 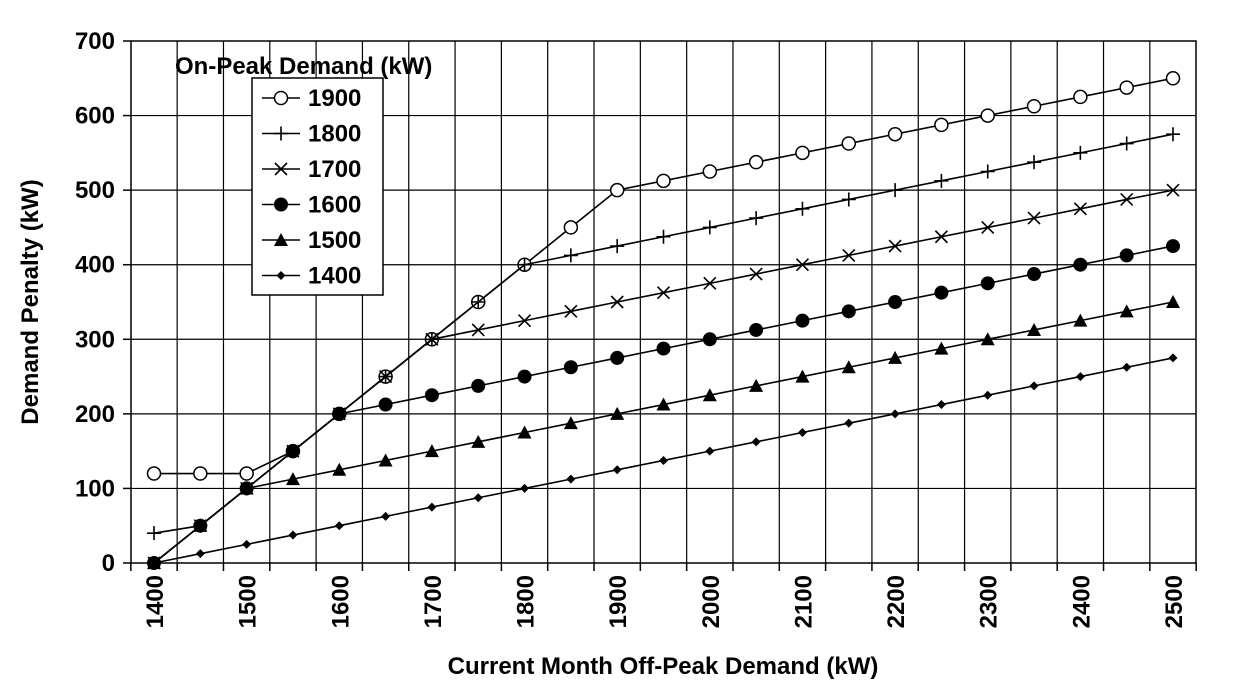 What do you see at coordinates (618, 601) in the screenshot?
I see `x-tick-label: 1900` at bounding box center [618, 601].